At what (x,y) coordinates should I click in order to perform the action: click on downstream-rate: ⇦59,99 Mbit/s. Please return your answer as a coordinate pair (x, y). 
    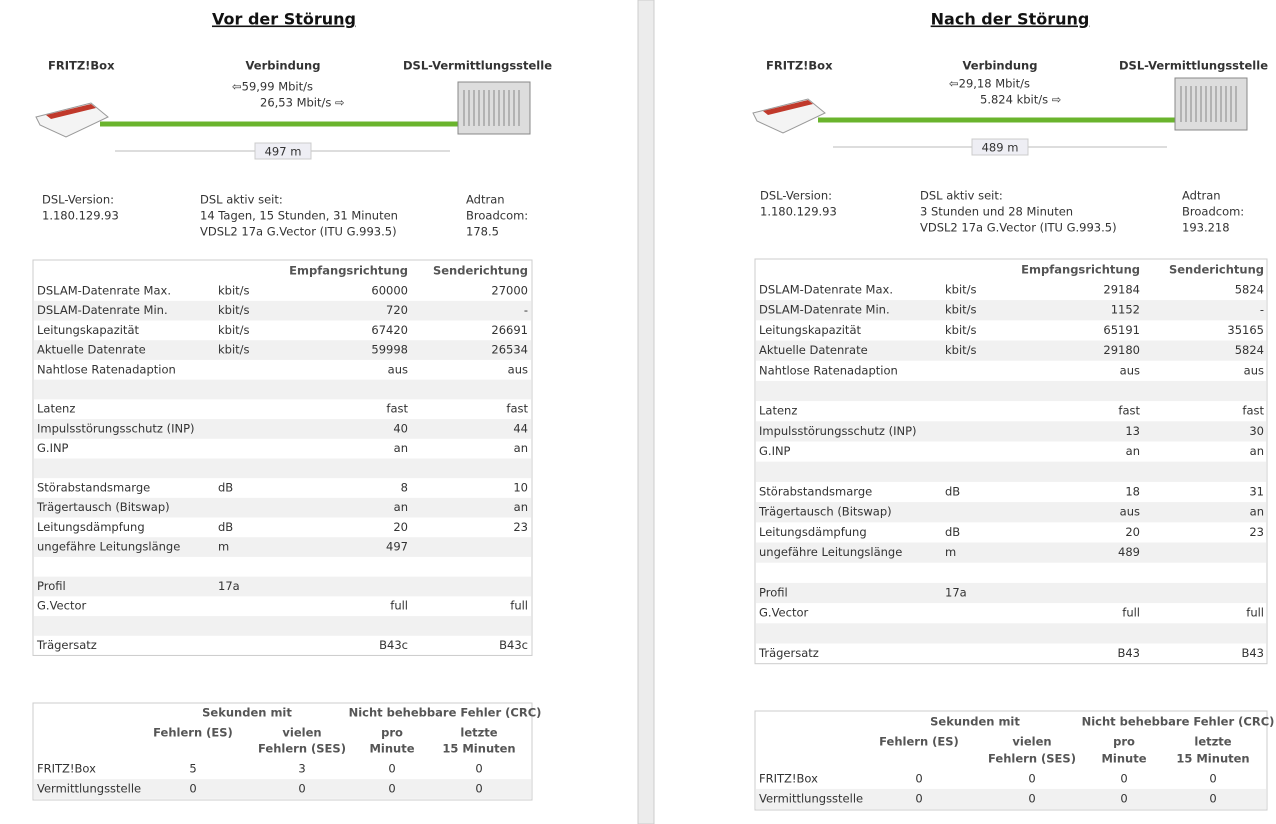
    Looking at the image, I should click on (272, 87).